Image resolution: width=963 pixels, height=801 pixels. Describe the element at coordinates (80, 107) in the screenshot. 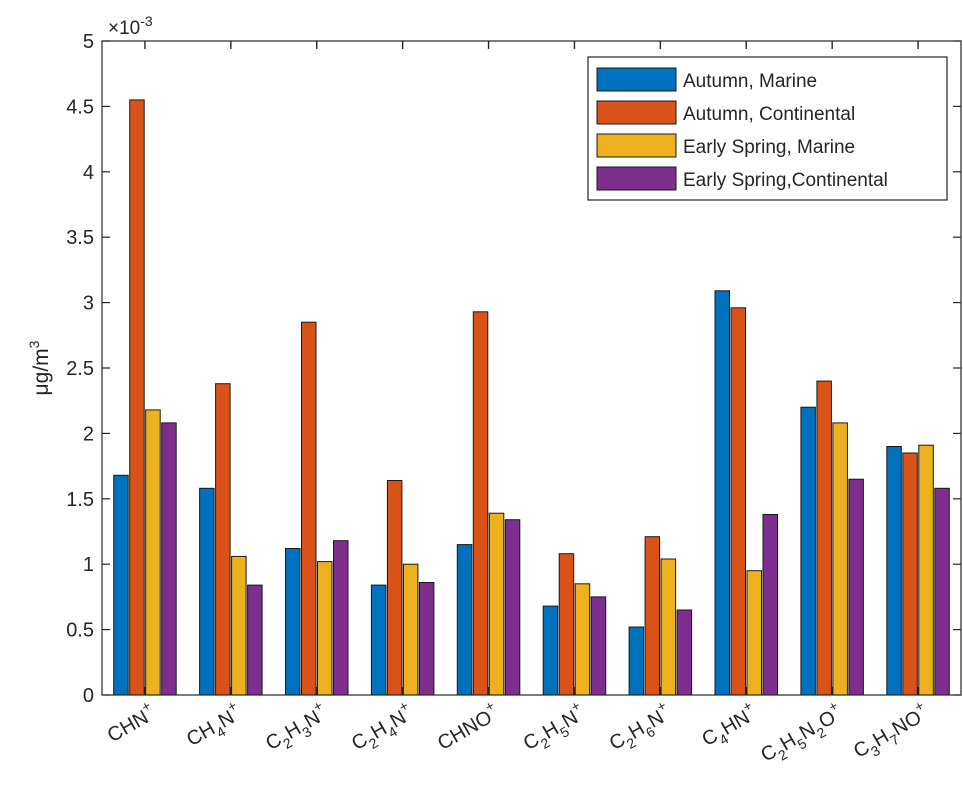

I see `y-tick-label: 4.5` at that location.